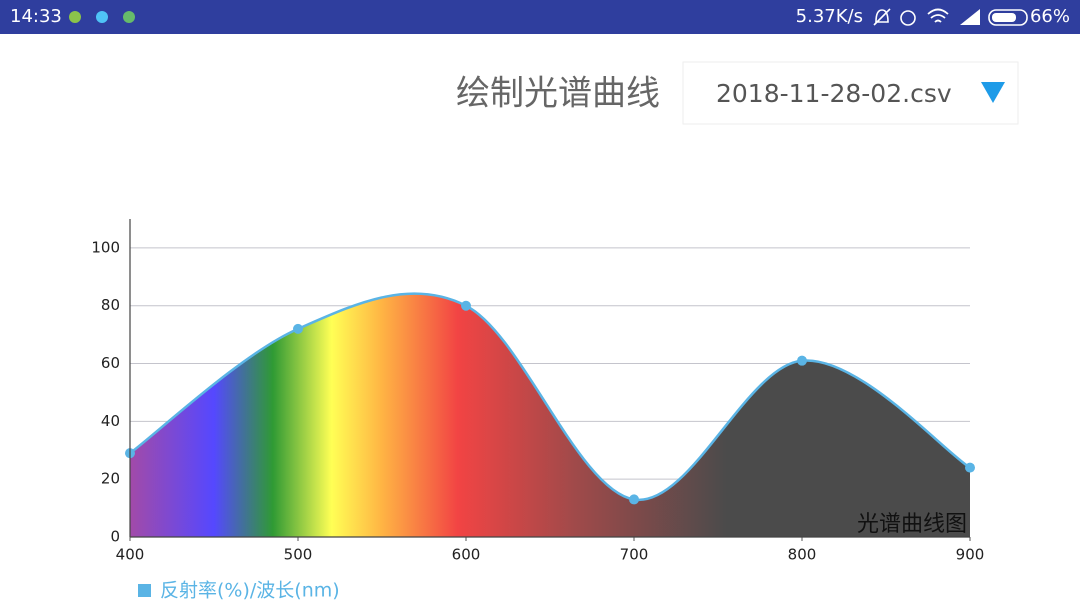  What do you see at coordinates (1004, 17) in the screenshot?
I see `battery-level` at bounding box center [1004, 17].